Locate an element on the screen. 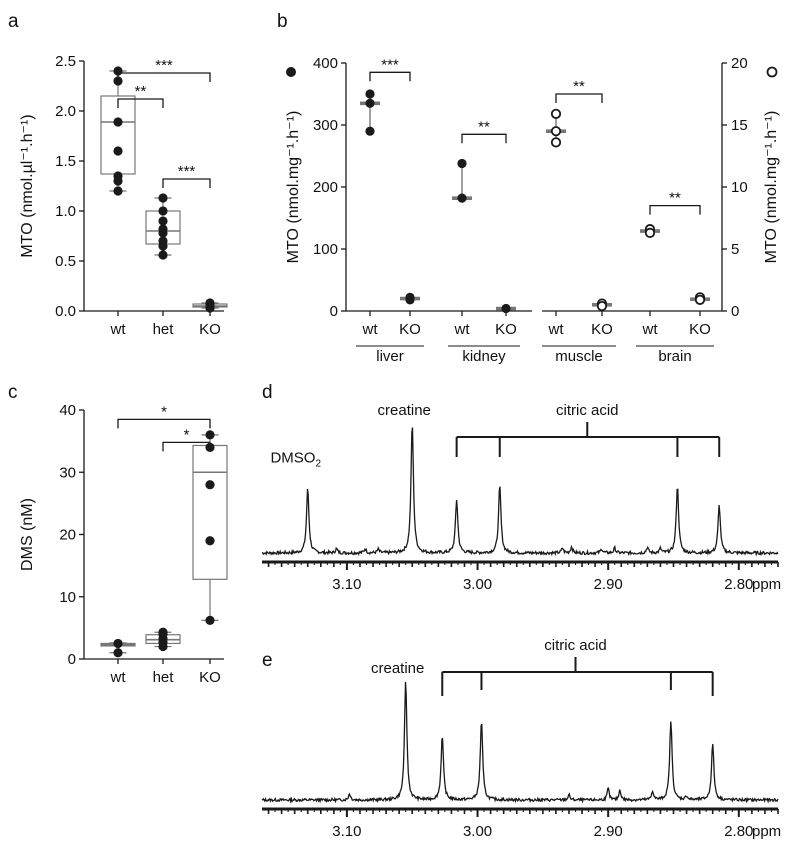 Image resolution: width=800 pixels, height=849 pixels. y-tick-label-left: 100 is located at coordinates (325, 249).